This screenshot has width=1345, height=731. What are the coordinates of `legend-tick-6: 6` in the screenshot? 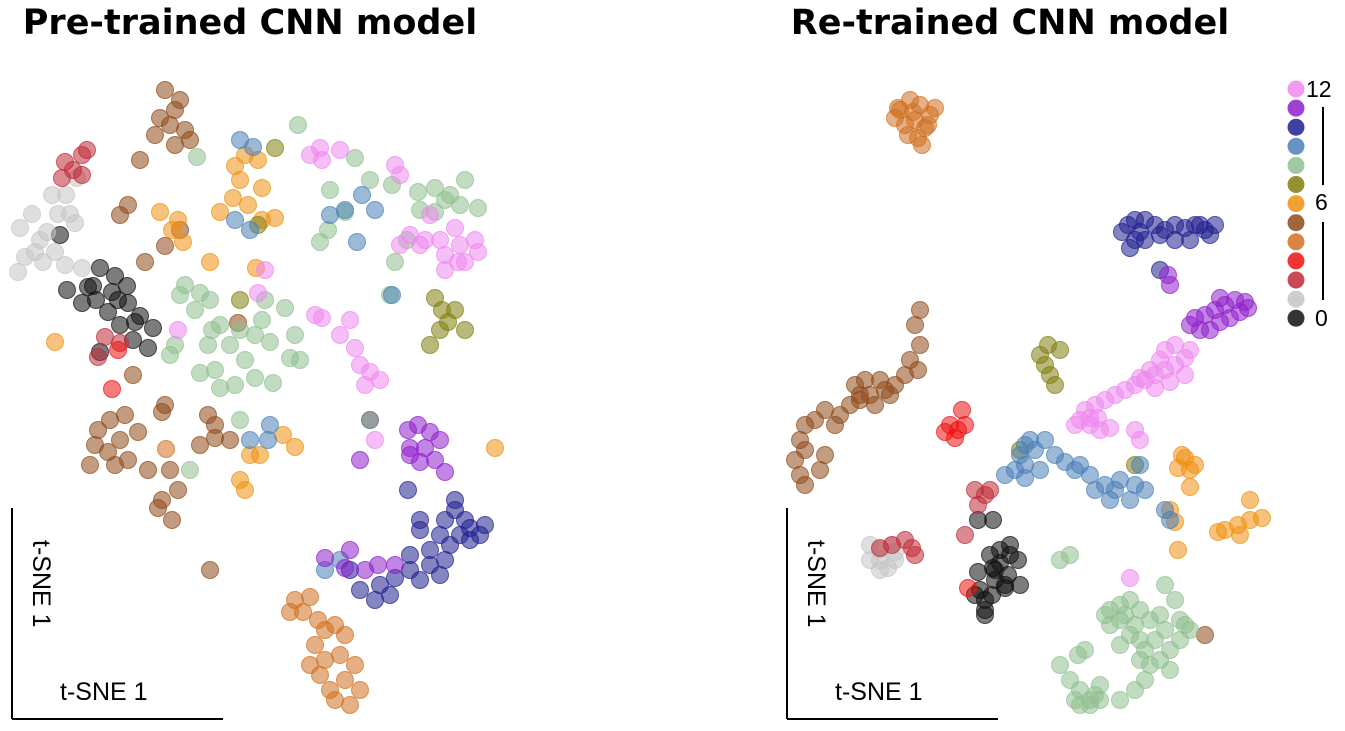 It's located at (1321, 202).